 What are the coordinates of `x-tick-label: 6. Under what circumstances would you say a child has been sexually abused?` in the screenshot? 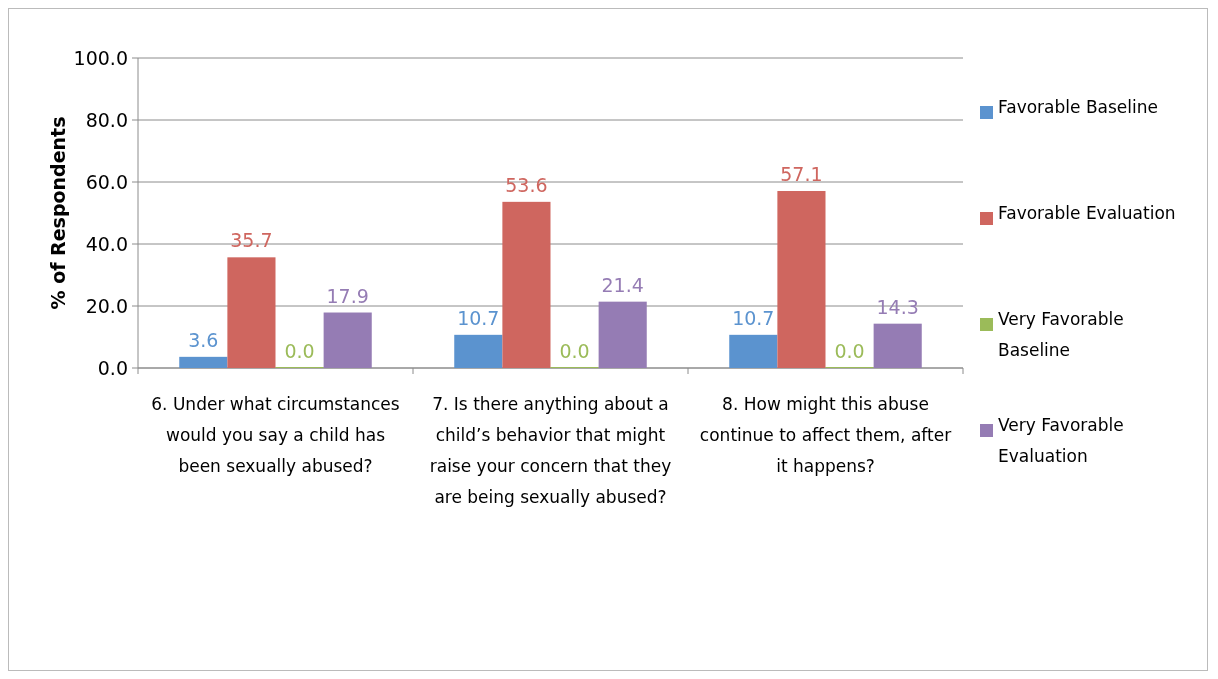 It's located at (275, 435).